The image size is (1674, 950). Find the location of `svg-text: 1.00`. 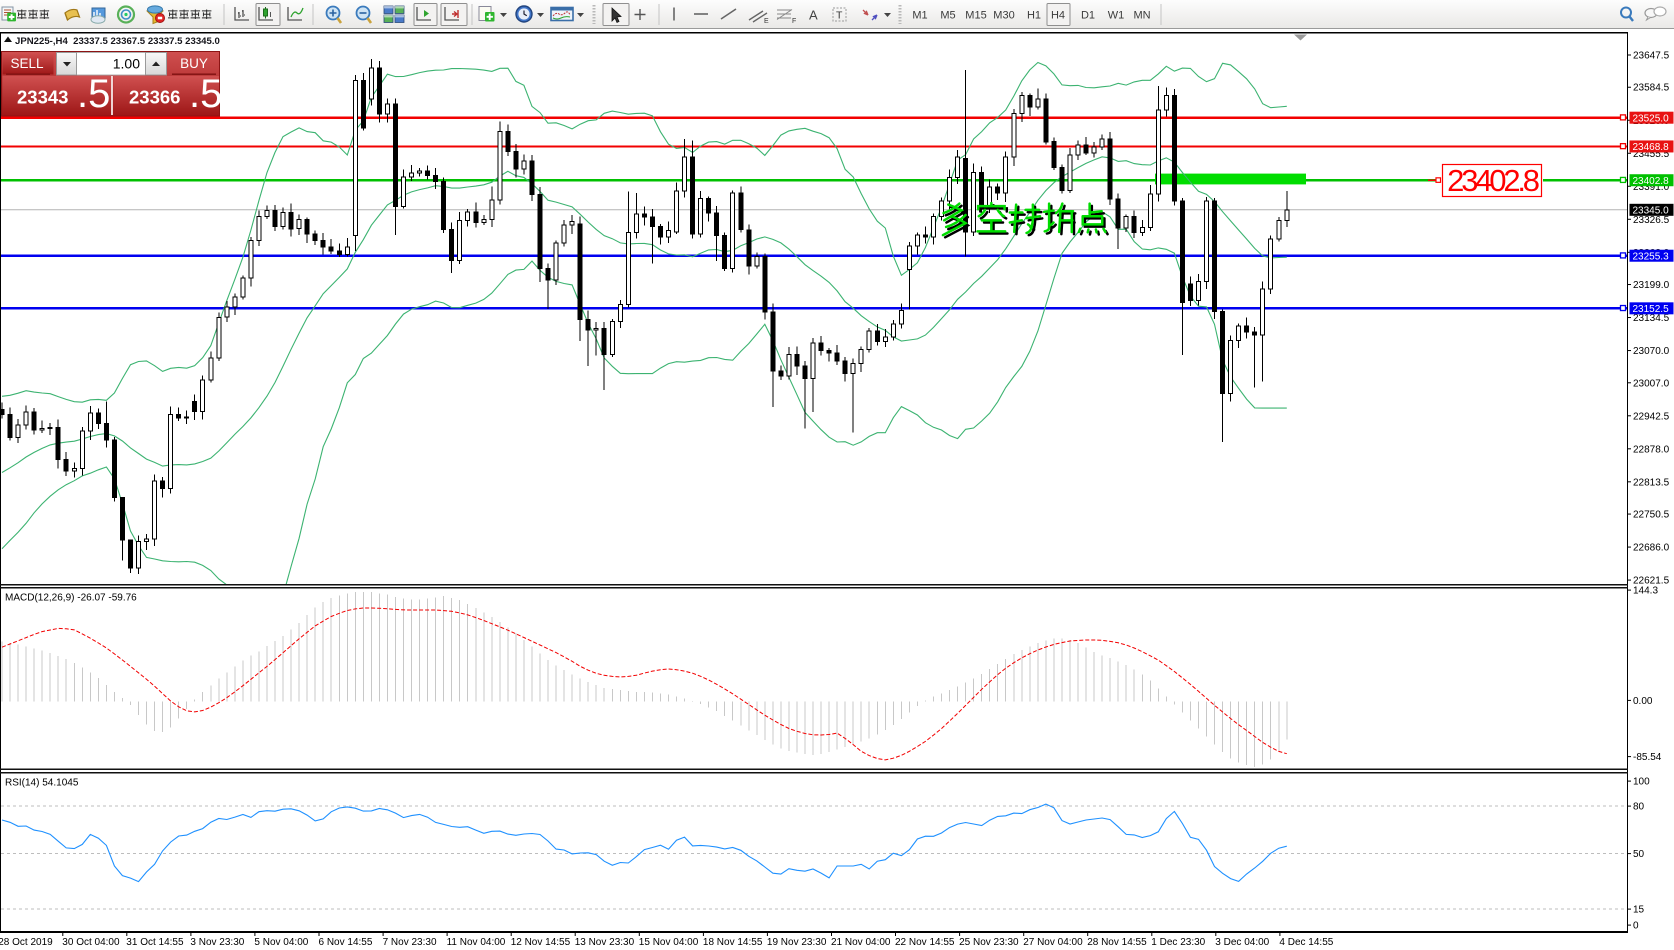

svg-text: 1.00 is located at coordinates (126, 64).